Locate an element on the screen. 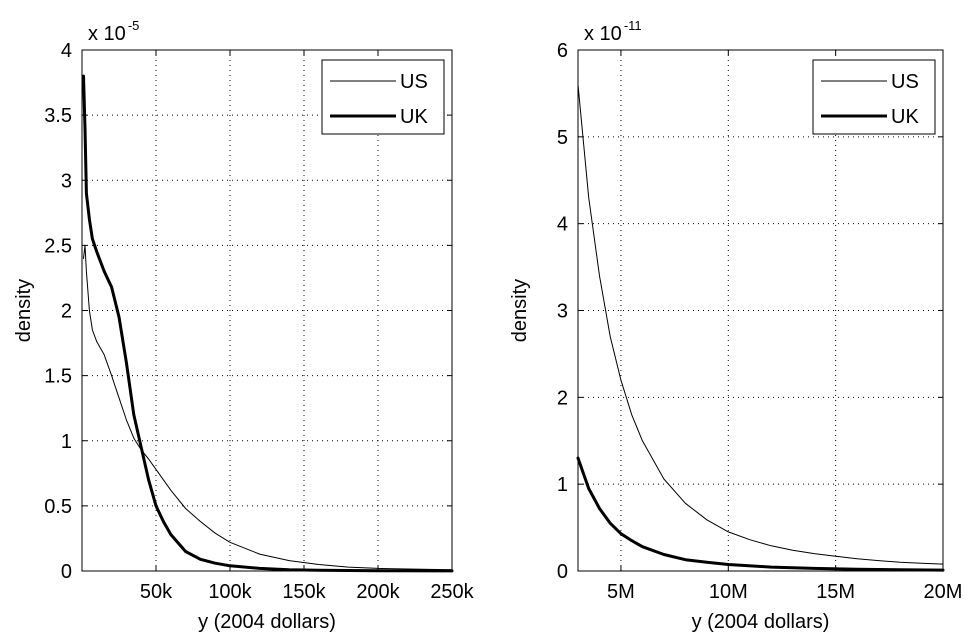 The width and height of the screenshot is (968, 639). x-tick-label: 15M is located at coordinates (835, 592).